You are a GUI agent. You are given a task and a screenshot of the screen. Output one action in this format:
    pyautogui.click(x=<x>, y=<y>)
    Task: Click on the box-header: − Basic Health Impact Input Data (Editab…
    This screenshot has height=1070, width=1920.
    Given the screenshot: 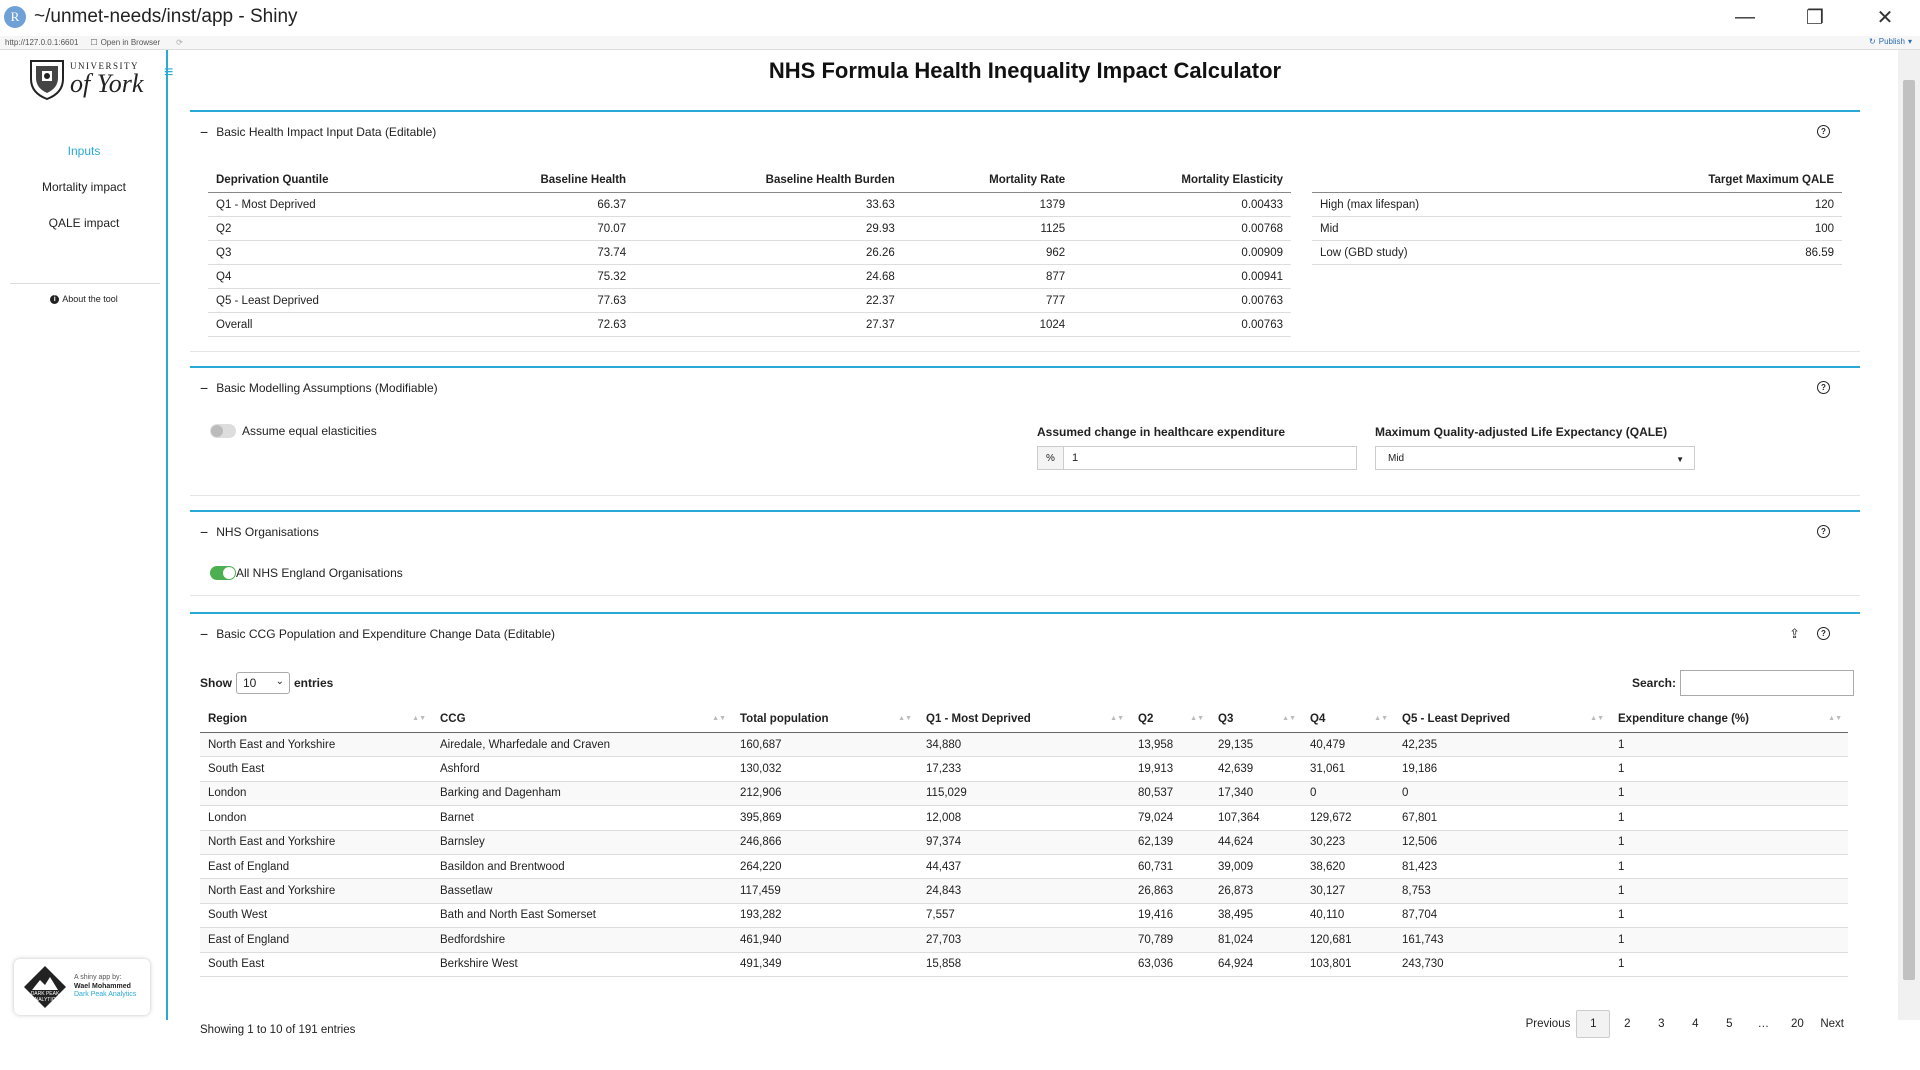 What is the action you would take?
    pyautogui.click(x=1025, y=132)
    